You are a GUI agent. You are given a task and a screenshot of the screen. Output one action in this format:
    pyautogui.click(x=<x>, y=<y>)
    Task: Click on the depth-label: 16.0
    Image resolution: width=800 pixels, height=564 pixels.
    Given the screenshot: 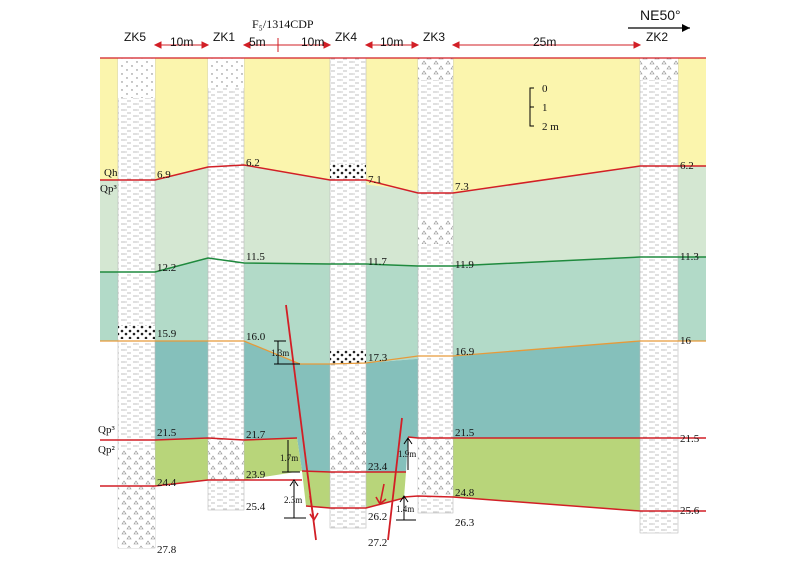 What is the action you would take?
    pyautogui.click(x=256, y=337)
    